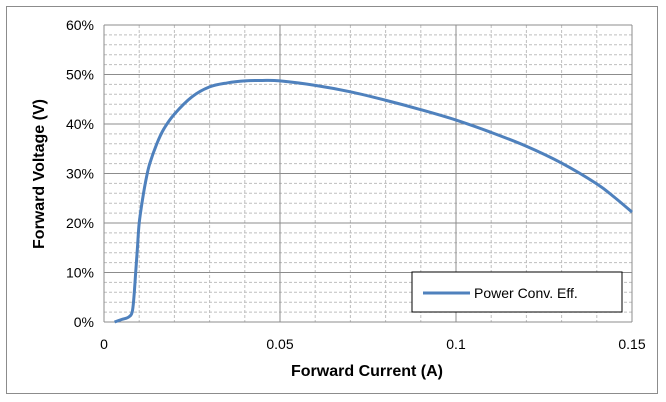 The width and height of the screenshot is (666, 402). Describe the element at coordinates (84, 322) in the screenshot. I see `y-tick-label: 0%` at that location.